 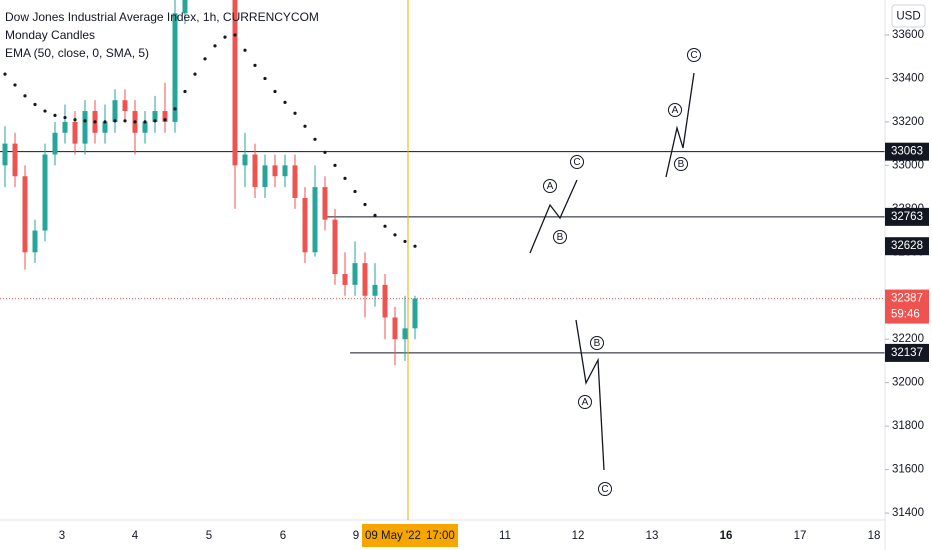 What do you see at coordinates (907, 299) in the screenshot?
I see `last-price-label: 32387` at bounding box center [907, 299].